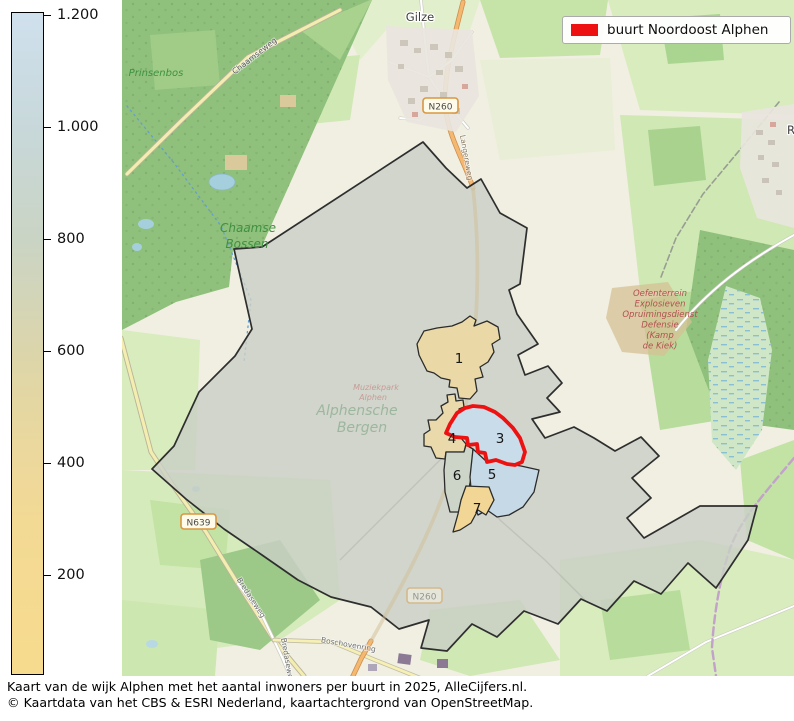 This screenshot has width=794, height=721. What do you see at coordinates (790, 130) in the screenshot?
I see `riel-label: R` at bounding box center [790, 130].